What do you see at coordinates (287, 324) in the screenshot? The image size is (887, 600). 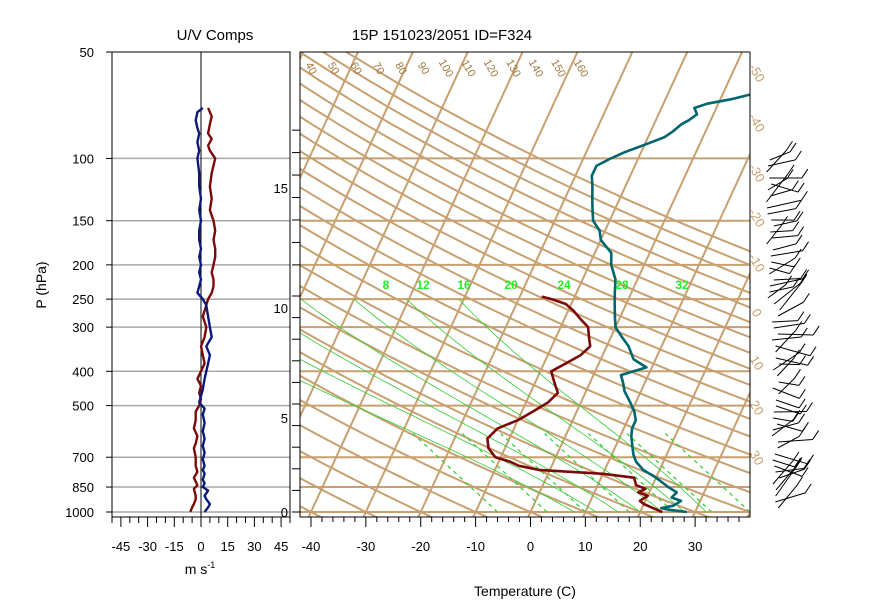 I see `height-km-ticks: 0 5 10 15` at bounding box center [287, 324].